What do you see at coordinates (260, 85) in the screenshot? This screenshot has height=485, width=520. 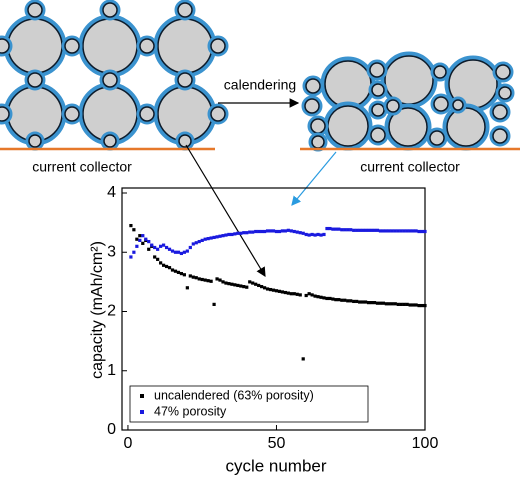 I see `annotation: calendering` at bounding box center [260, 85].